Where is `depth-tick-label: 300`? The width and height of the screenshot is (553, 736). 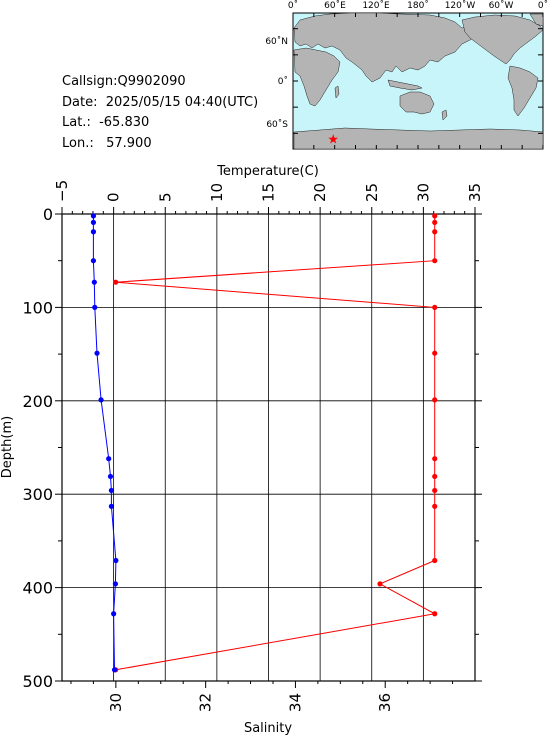
depth-tick-label: 300 is located at coordinates (37, 494).